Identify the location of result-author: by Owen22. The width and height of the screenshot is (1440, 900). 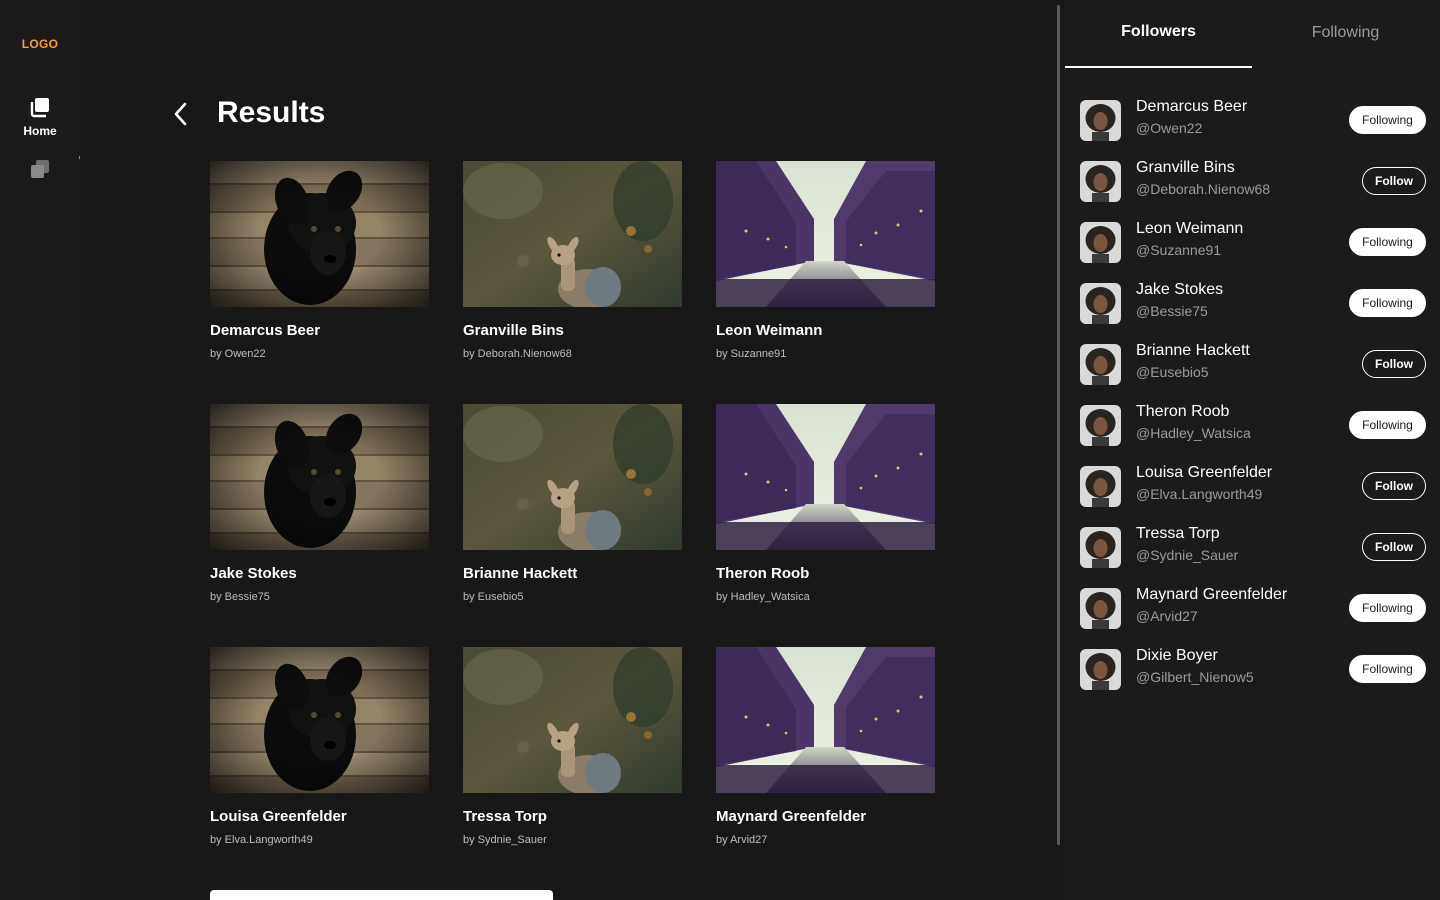
(238, 354).